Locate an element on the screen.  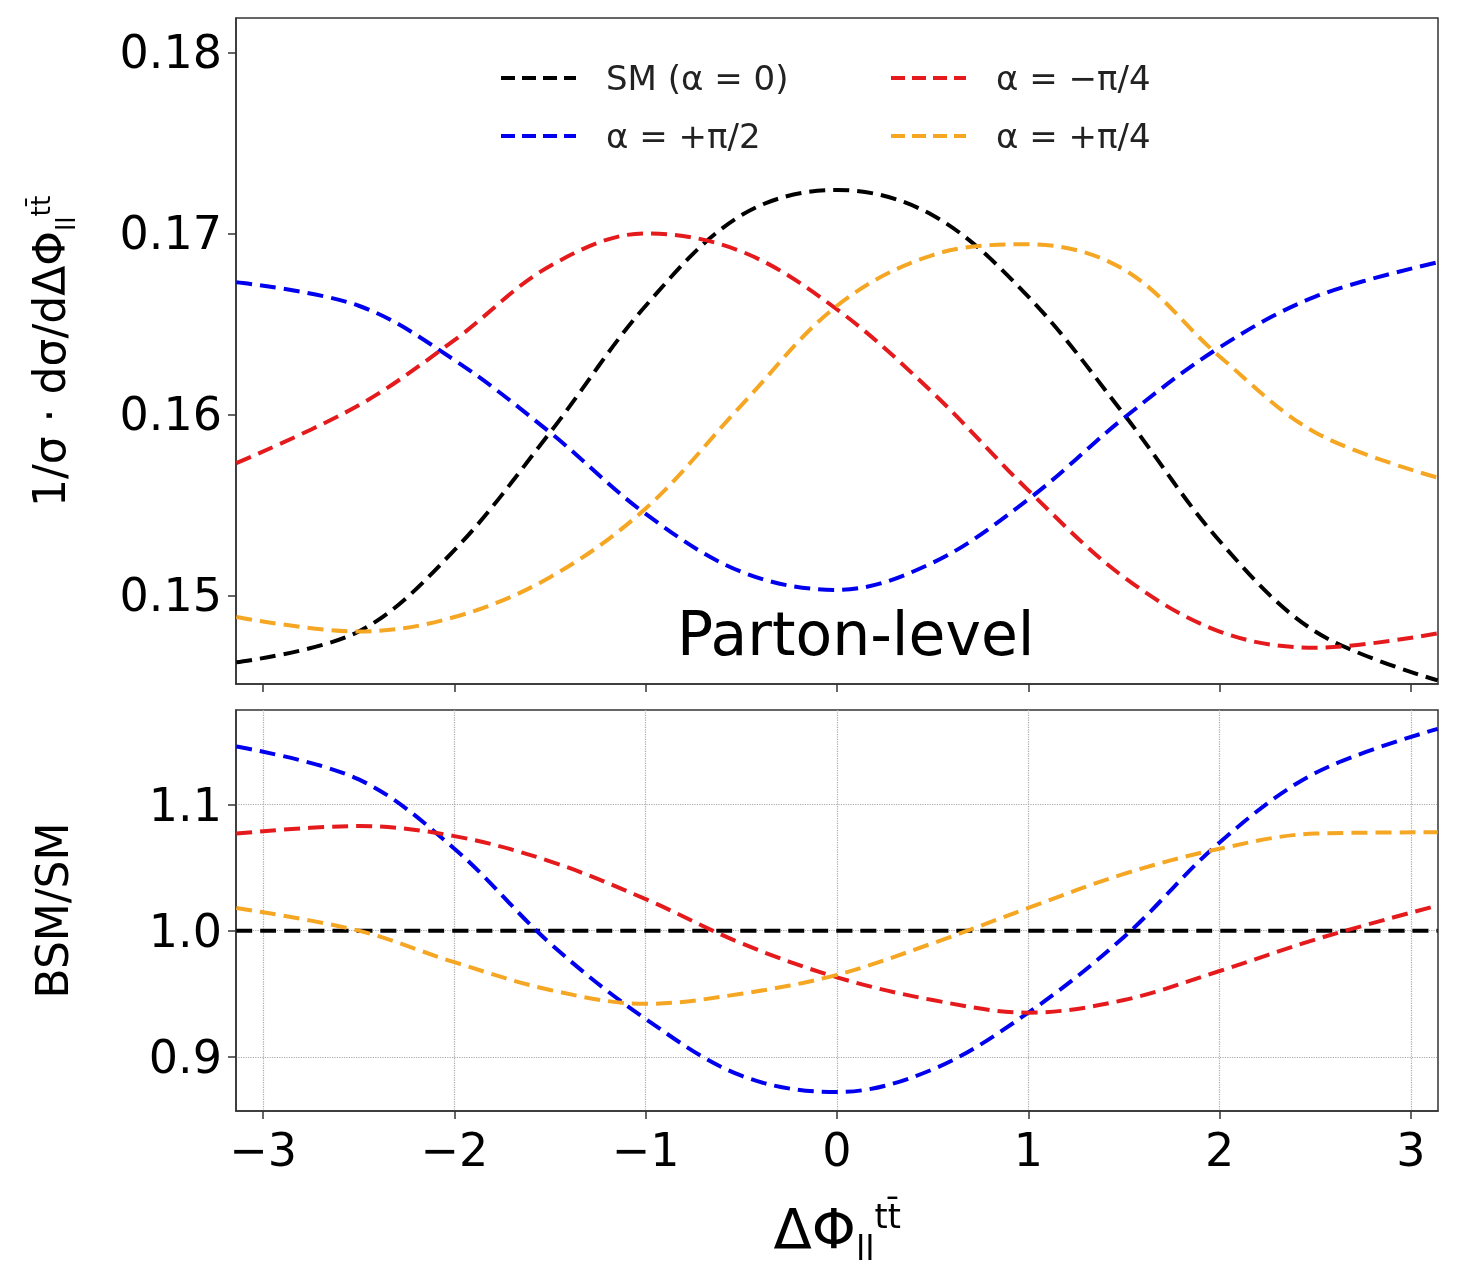
legend-label: α = −π/4 is located at coordinates (1073, 78).